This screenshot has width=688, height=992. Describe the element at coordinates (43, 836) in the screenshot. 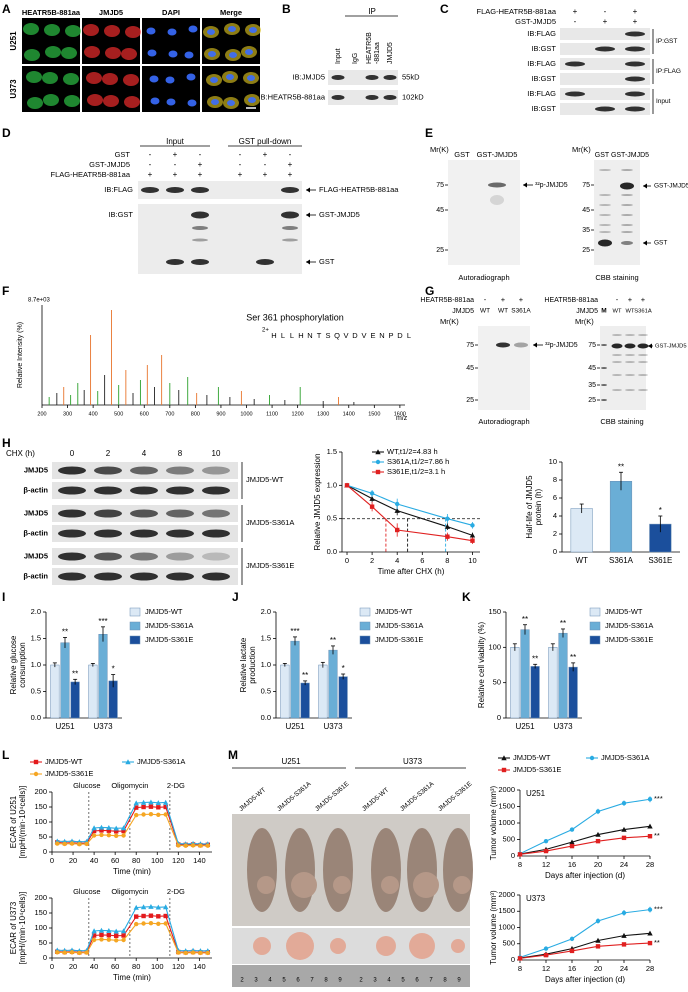

I see `y-tick-label: 50` at that location.